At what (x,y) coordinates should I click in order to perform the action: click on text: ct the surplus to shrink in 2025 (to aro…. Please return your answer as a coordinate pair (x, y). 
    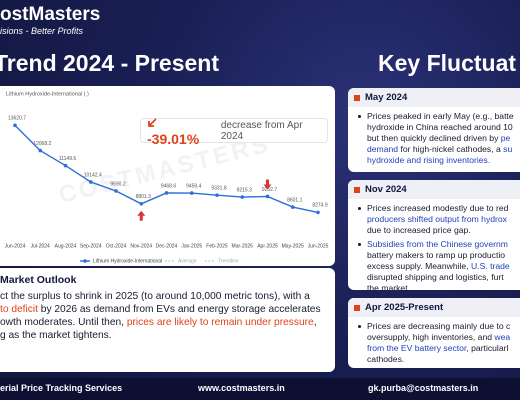
    Looking at the image, I should click on (155, 296).